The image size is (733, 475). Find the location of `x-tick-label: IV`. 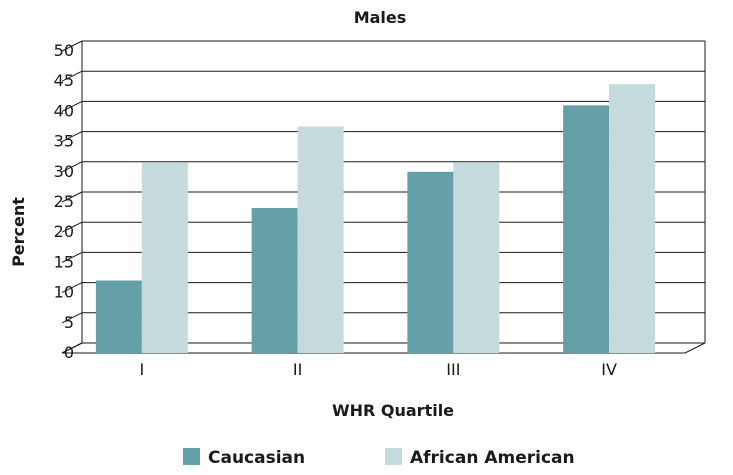

x-tick-label: IV is located at coordinates (609, 369).